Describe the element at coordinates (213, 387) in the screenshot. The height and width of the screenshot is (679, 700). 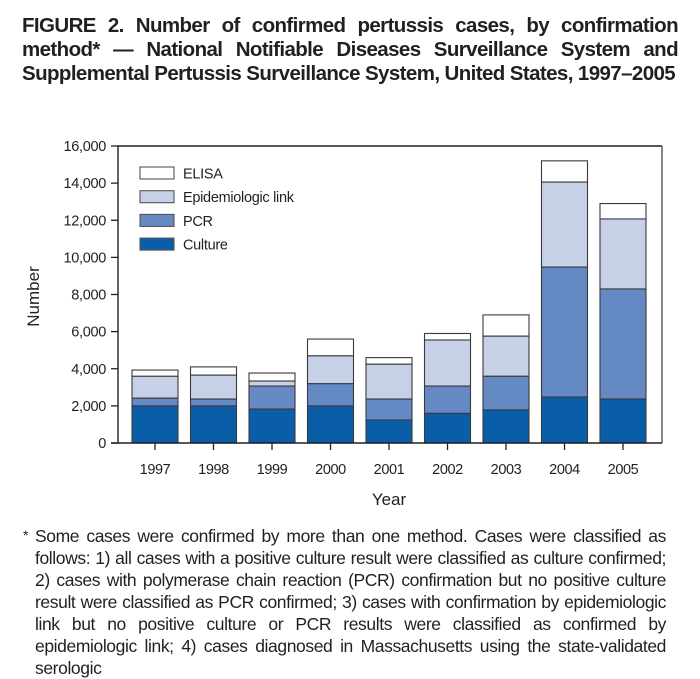
I see `bar-epidemiologic-link-1998` at that location.